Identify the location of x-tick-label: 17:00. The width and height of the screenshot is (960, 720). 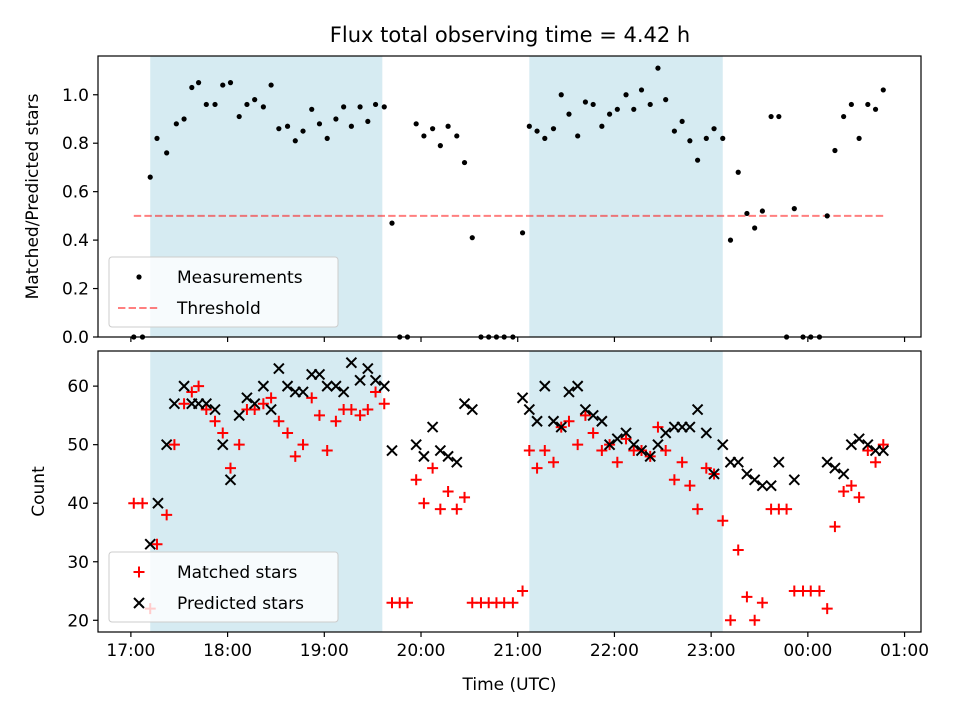
(130, 651).